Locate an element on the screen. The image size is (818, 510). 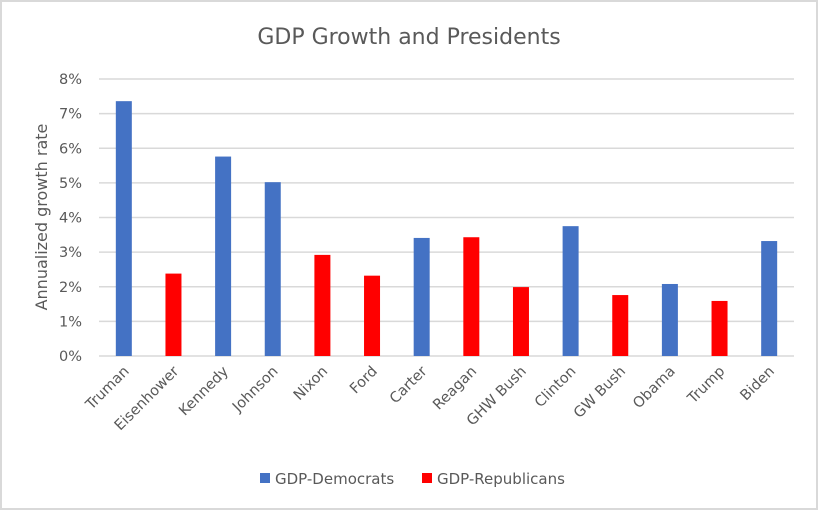
y-axis-ticks: 0% 1% 2% 3% 4% 5% 6% 7% 8% is located at coordinates (70, 218).